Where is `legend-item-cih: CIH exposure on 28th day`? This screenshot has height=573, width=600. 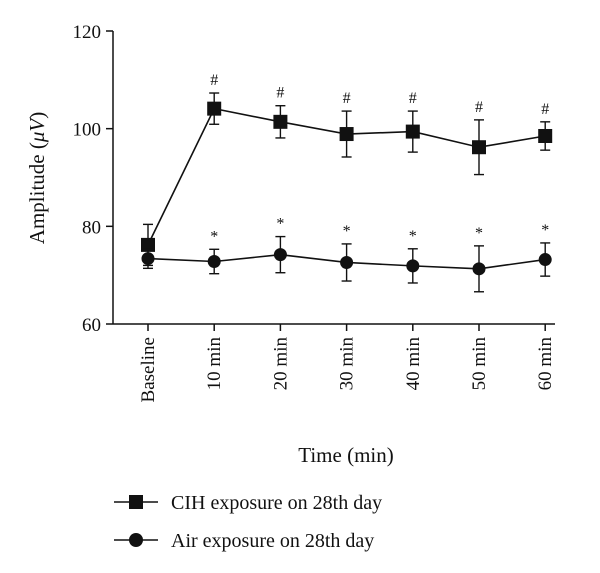
legend-item-cih: CIH exposure on 28th day is located at coordinates (248, 503).